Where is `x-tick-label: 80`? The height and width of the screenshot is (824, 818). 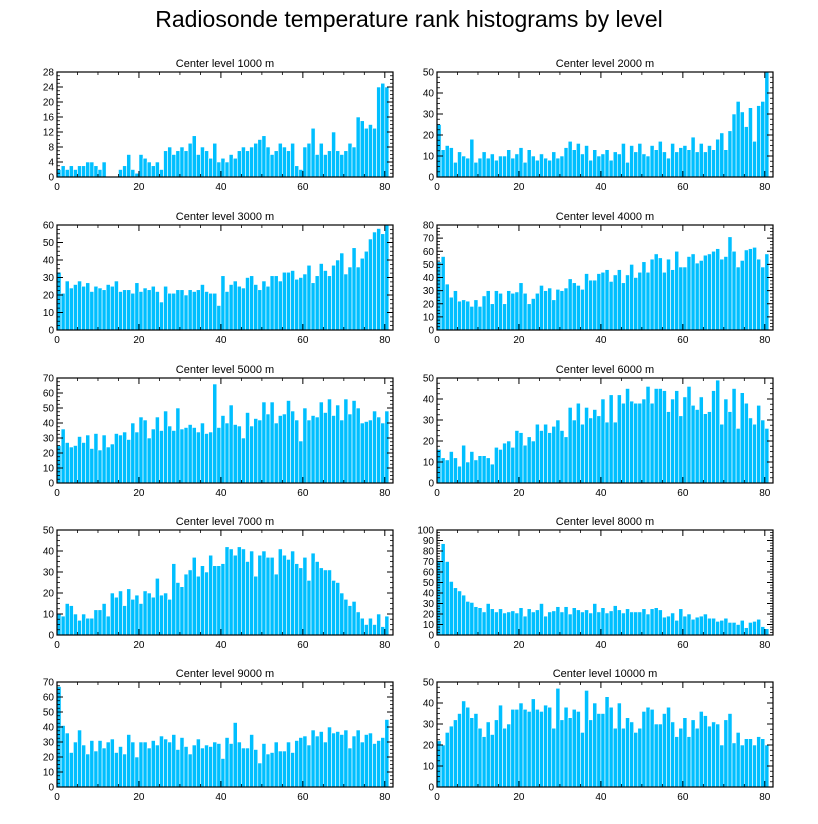 x-tick-label: 80 is located at coordinates (765, 797).